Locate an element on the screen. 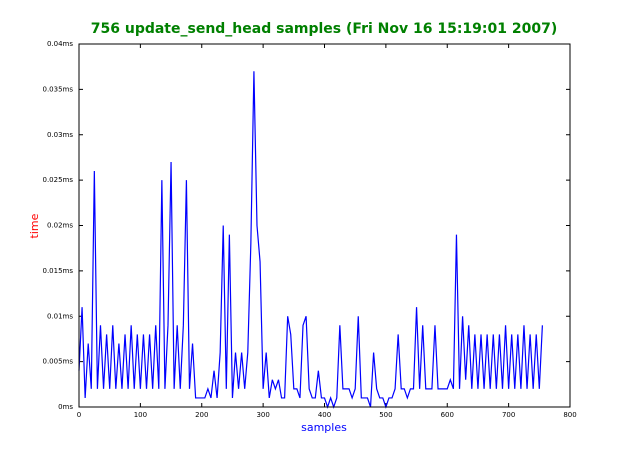 The width and height of the screenshot is (633, 453). x-tick-label: 200 is located at coordinates (201, 415).